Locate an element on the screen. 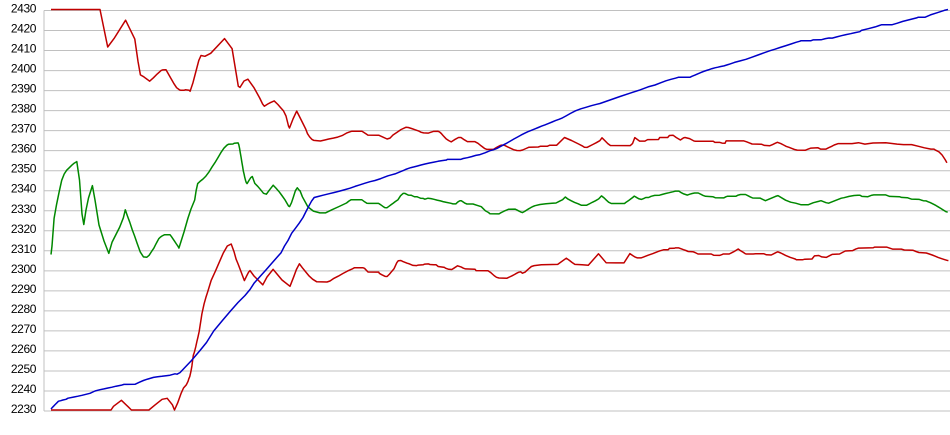 The image size is (950, 435). svg-text: 2430 is located at coordinates (24, 9).